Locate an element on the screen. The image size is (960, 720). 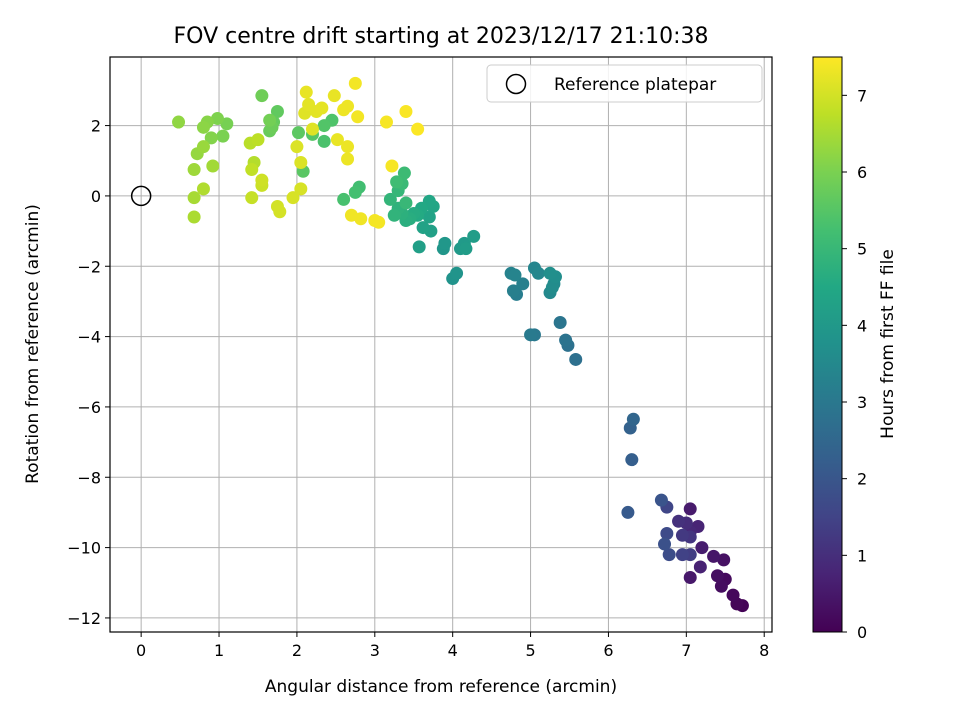
reference-platepar-marker is located at coordinates (141, 196).